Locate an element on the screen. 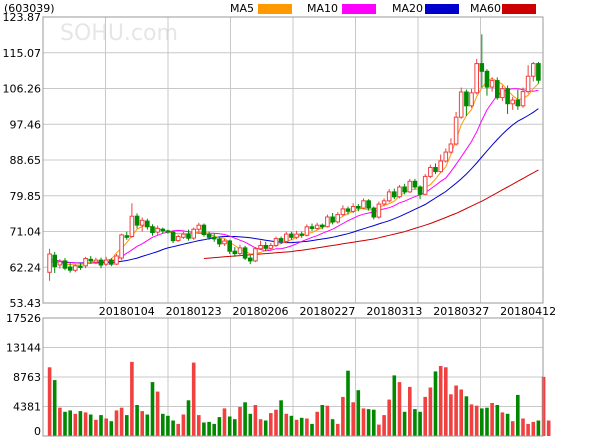 The height and width of the screenshot is (440, 600). volume-y-tick-label: 17526 is located at coordinates (23, 318).